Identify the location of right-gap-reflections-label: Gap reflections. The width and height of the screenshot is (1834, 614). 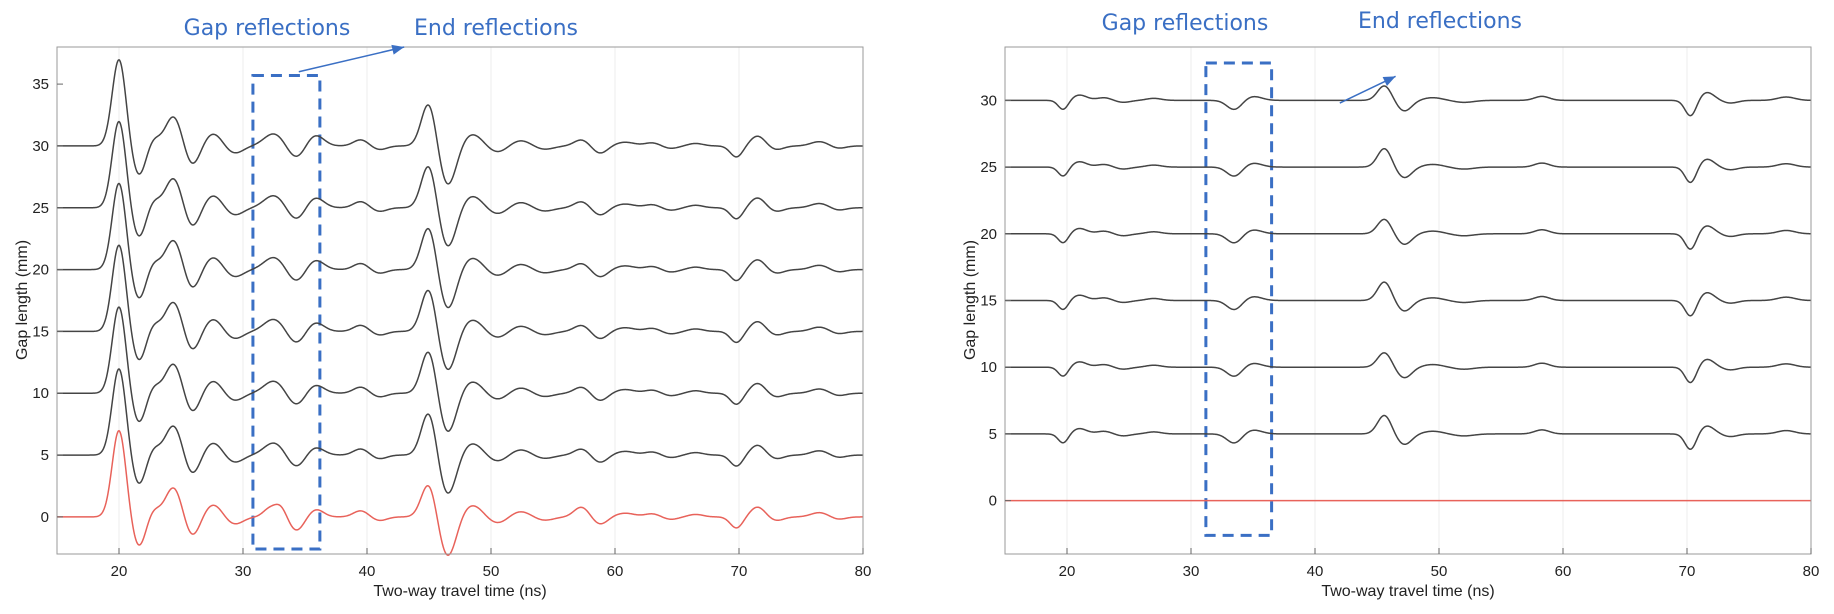
(1185, 23).